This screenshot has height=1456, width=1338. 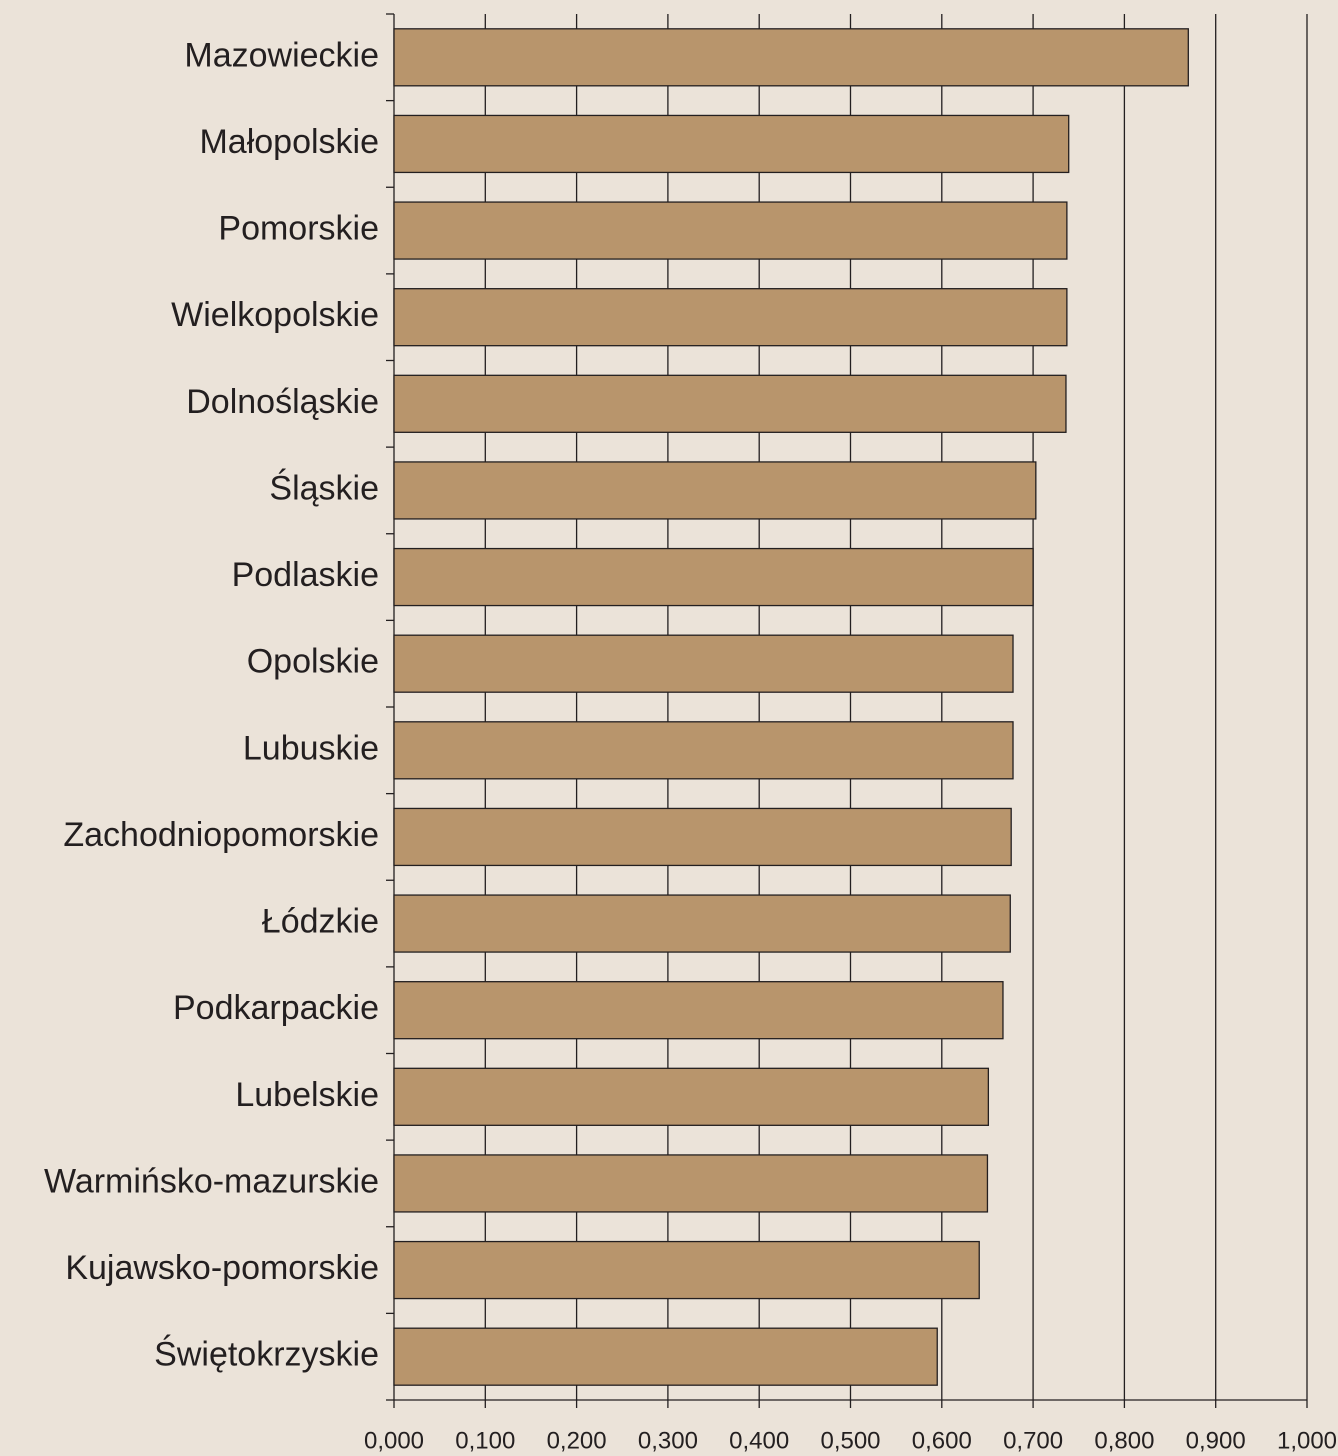 What do you see at coordinates (759, 1440) in the screenshot?
I see `x-tick-label: 0,400` at bounding box center [759, 1440].